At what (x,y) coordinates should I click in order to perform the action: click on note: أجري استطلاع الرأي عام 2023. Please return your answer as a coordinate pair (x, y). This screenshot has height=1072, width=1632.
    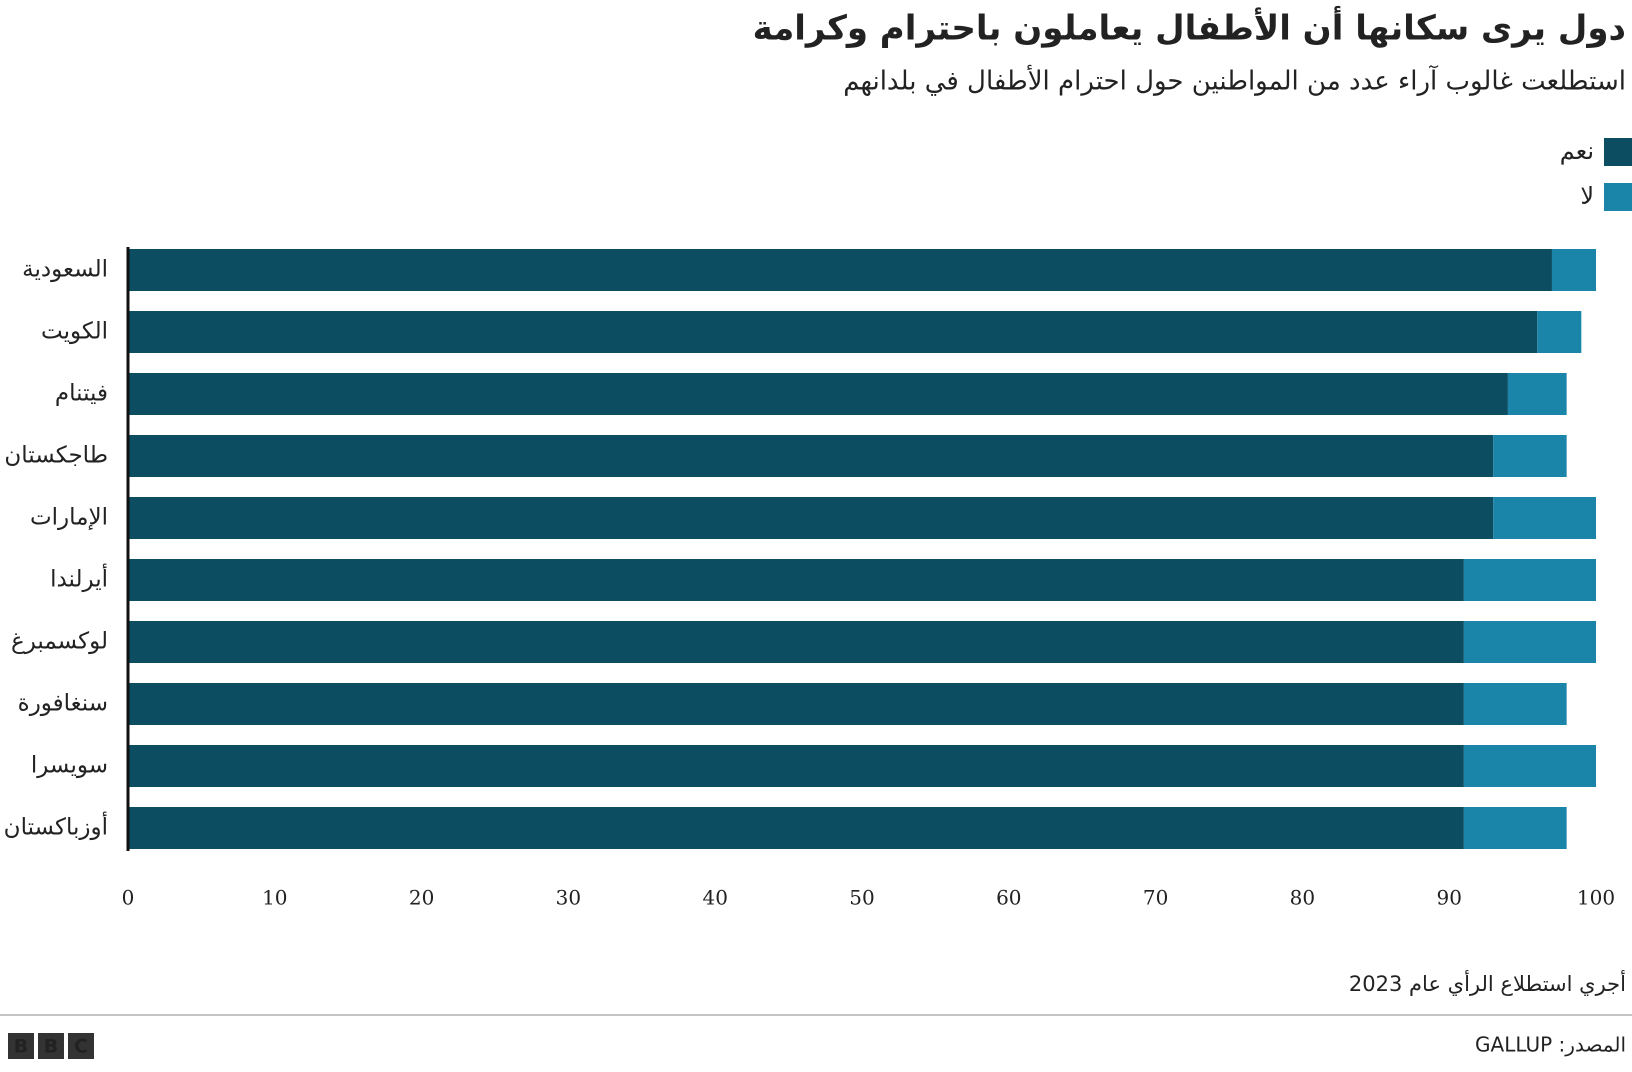
    Looking at the image, I should click on (1487, 983).